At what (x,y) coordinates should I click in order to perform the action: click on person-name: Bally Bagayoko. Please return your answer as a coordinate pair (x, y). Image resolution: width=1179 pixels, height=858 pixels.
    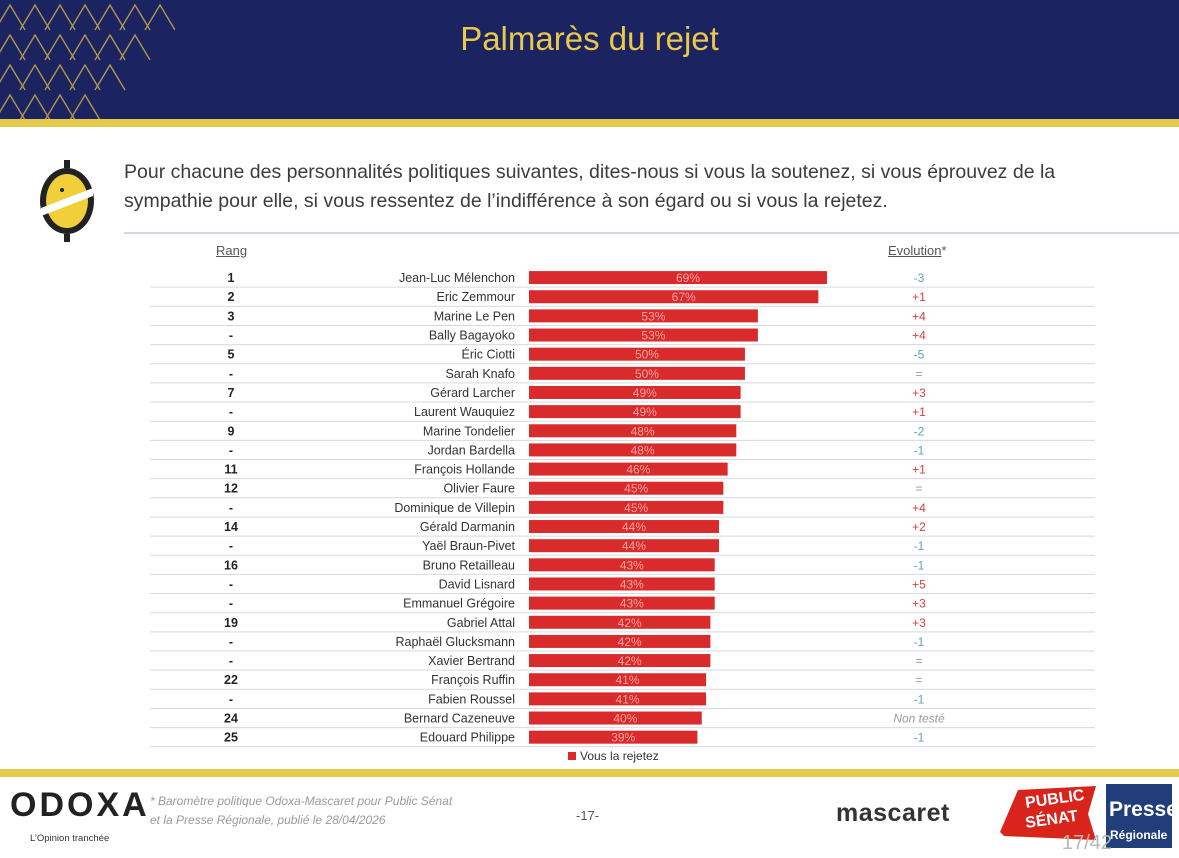
    Looking at the image, I should click on (472, 336).